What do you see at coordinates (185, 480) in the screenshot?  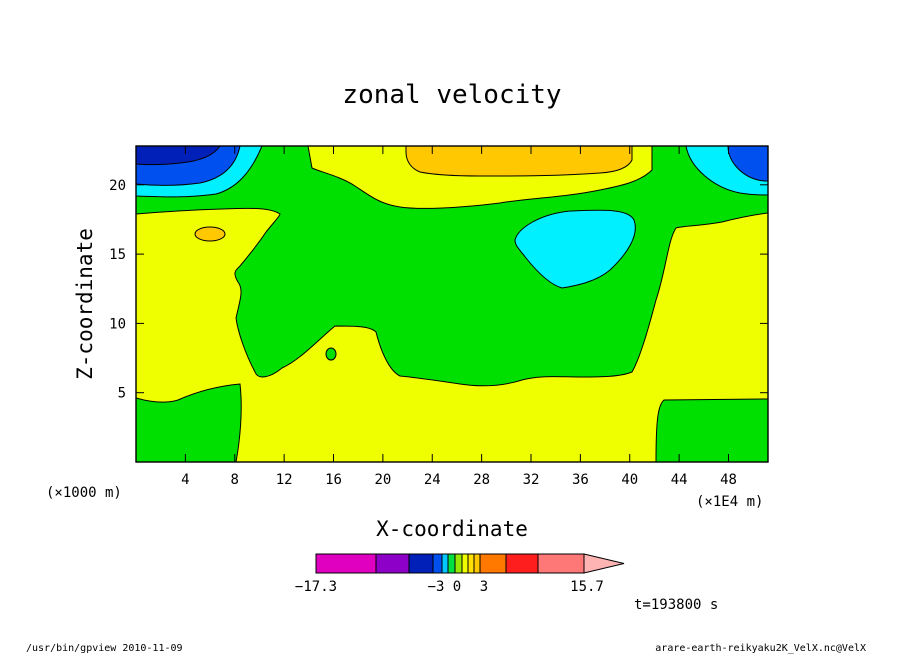 I see `x-tick-label: 4` at bounding box center [185, 480].